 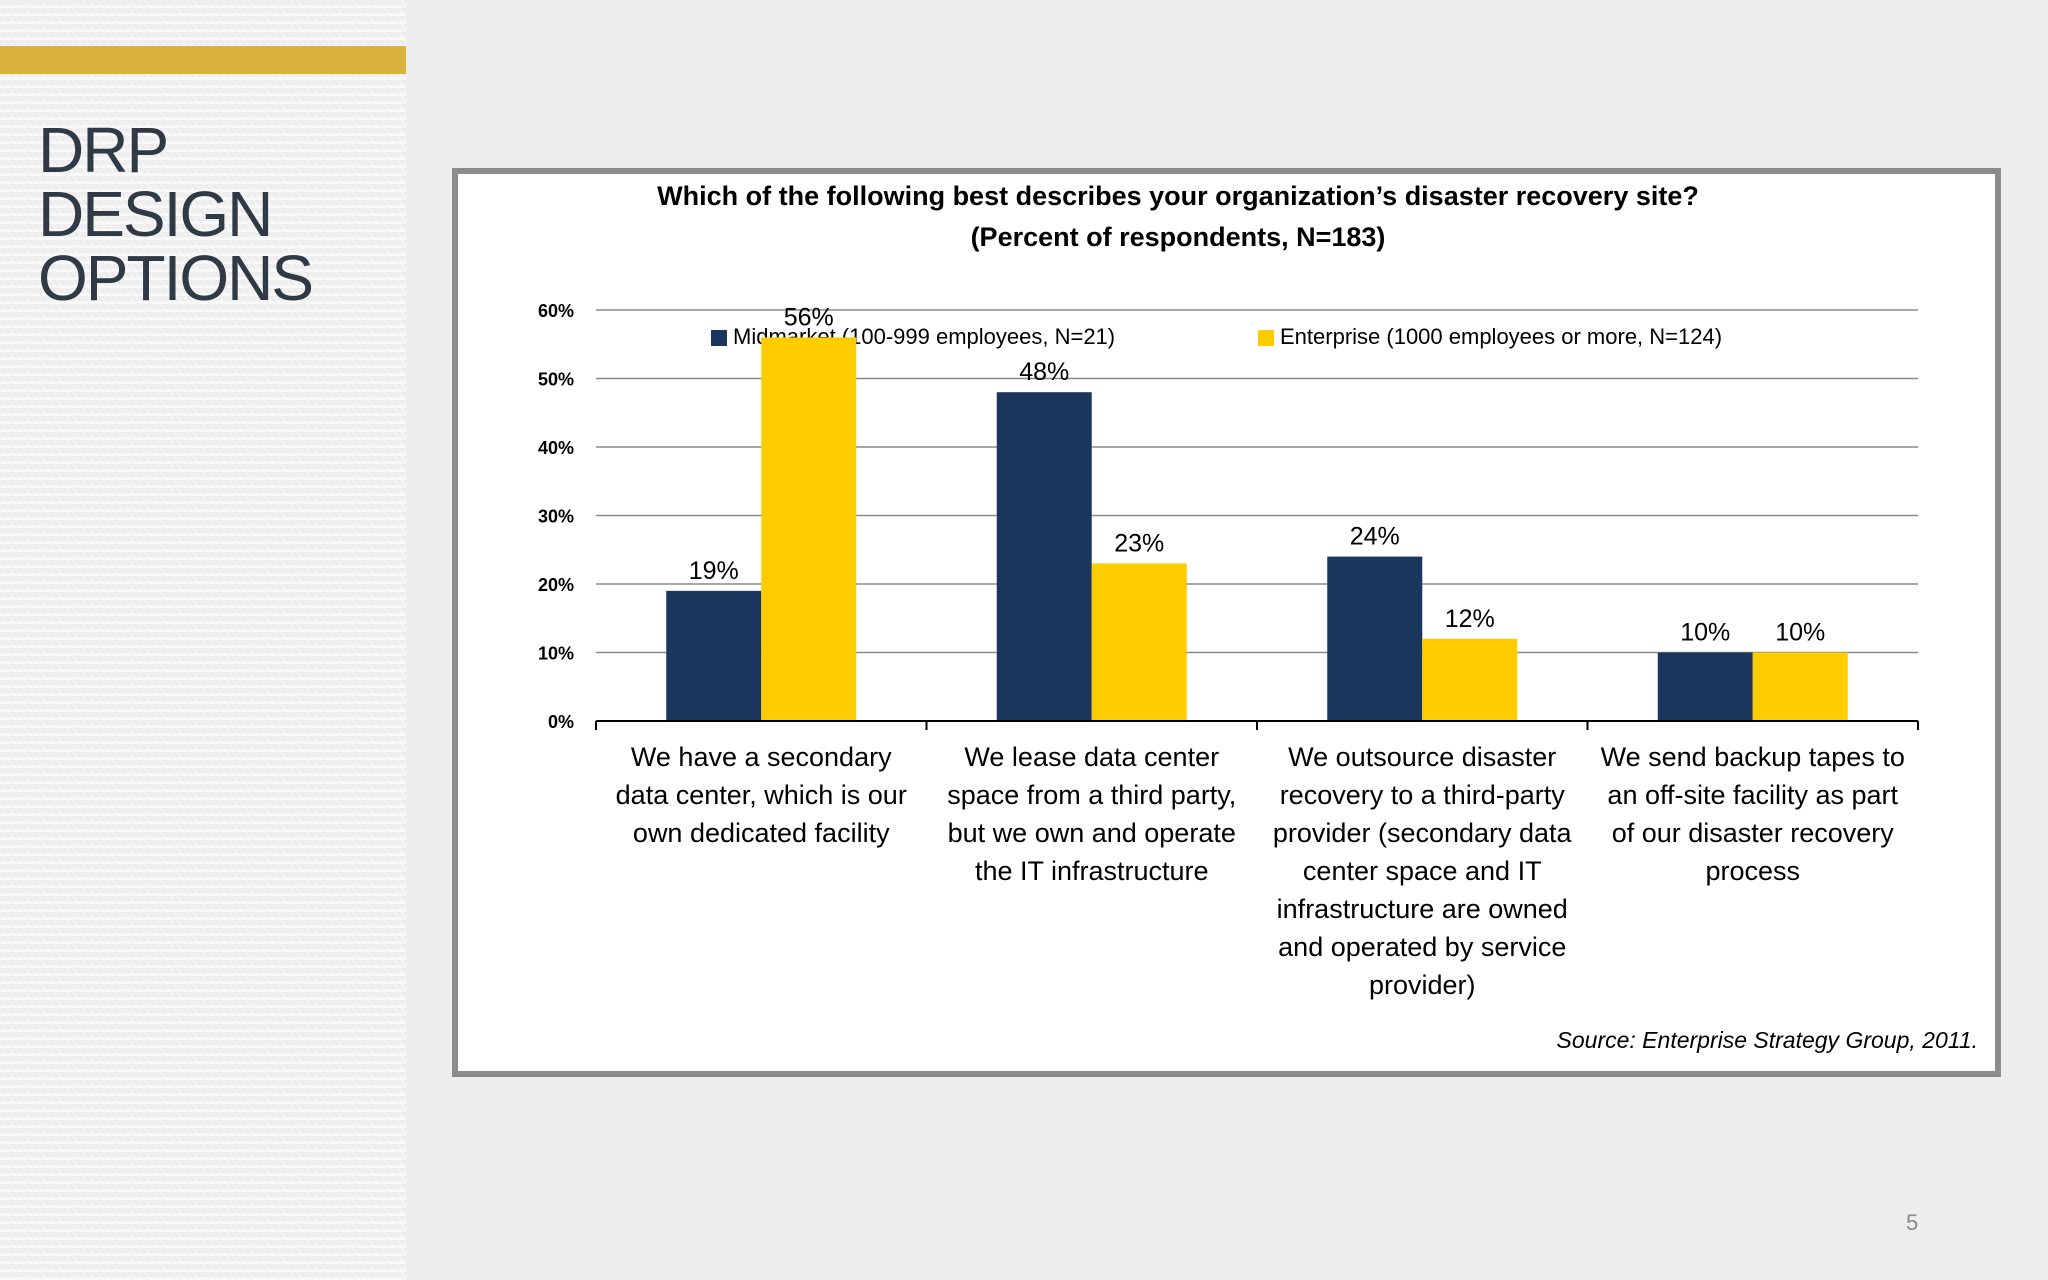 What do you see at coordinates (1044, 372) in the screenshot?
I see `data-label: 48%` at bounding box center [1044, 372].